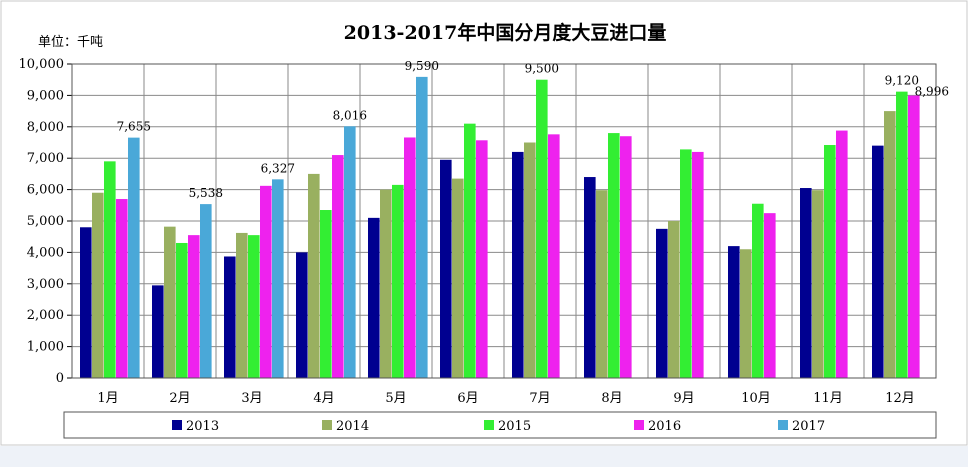 The width and height of the screenshot is (968, 467). Describe the element at coordinates (350, 115) in the screenshot. I see `data-label: 8,016` at that location.